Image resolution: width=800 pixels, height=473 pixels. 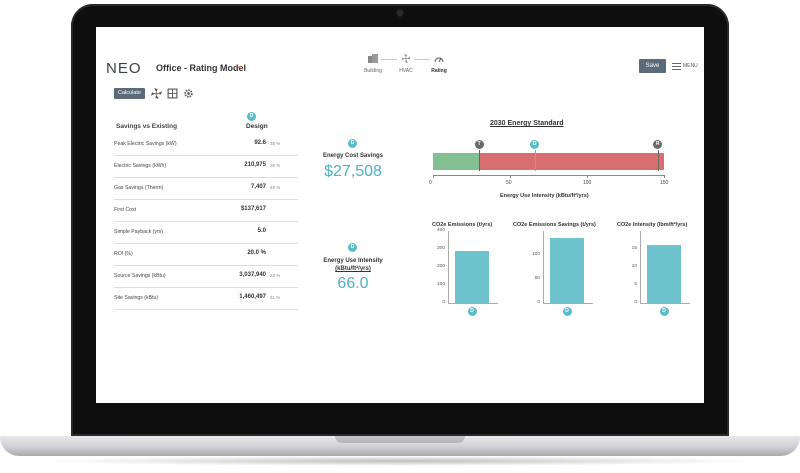 I want to click on table-row: Gas Savings (Therm) 7,407 48 %, so click(x=206, y=188).